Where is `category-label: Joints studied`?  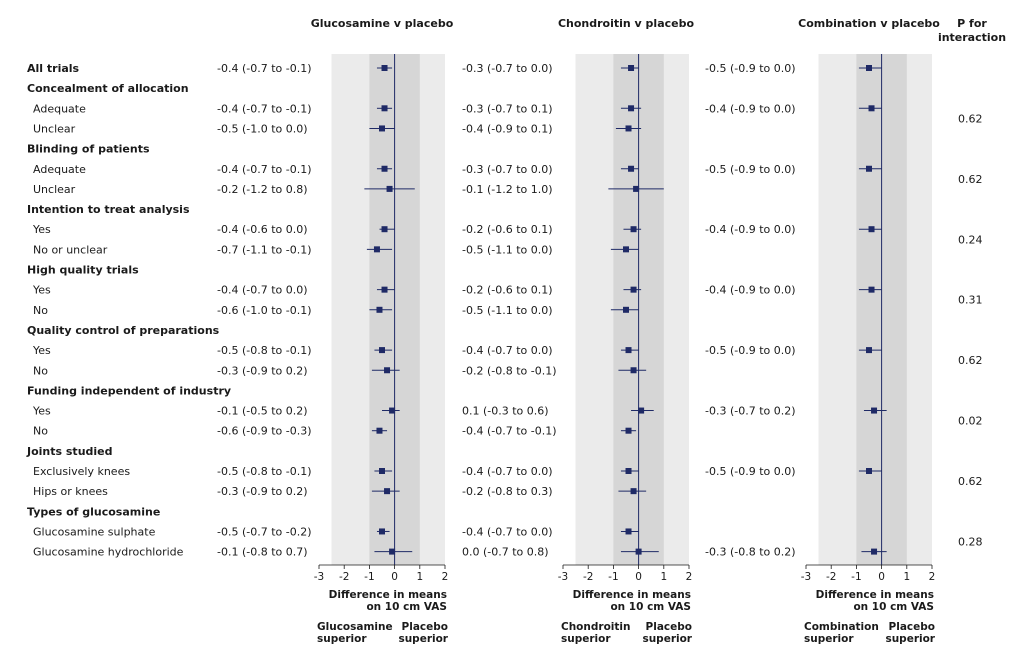
category-label: Joints studied is located at coordinates (69, 451).